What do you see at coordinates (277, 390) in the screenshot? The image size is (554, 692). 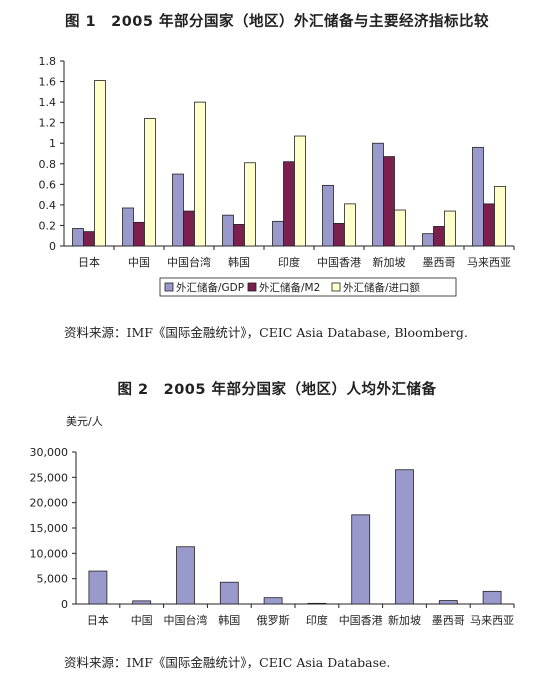 I see `chart2-title: 图 2 2005 年部分国家（地区）人均外汇储备` at bounding box center [277, 390].